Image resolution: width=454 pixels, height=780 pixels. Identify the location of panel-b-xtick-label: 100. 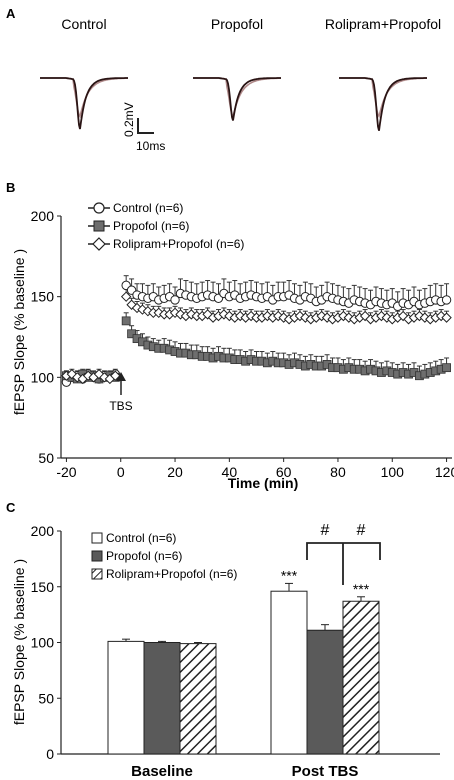
(393, 472).